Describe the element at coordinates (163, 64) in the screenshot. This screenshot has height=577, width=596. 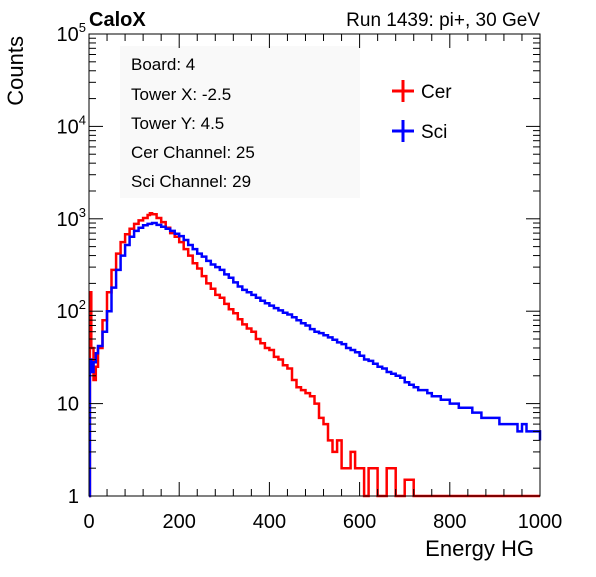
I see `info-board: Board: 4` at that location.